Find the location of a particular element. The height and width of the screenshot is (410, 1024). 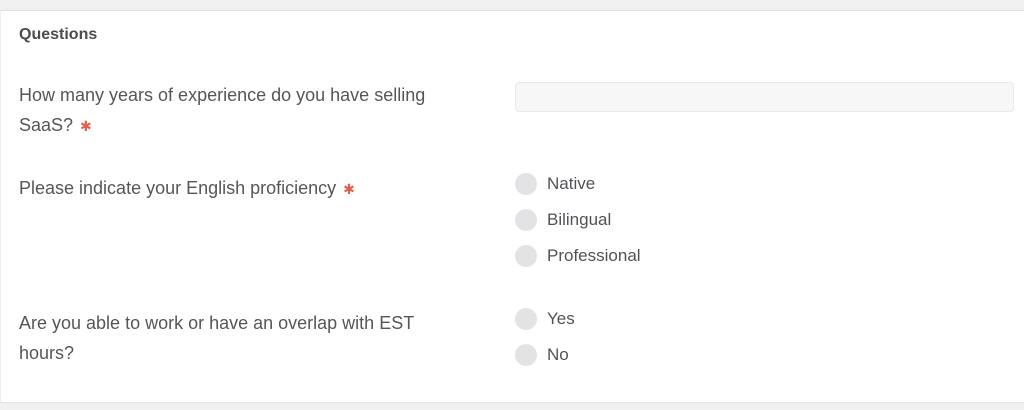

radio-option-no: No is located at coordinates (764, 355).